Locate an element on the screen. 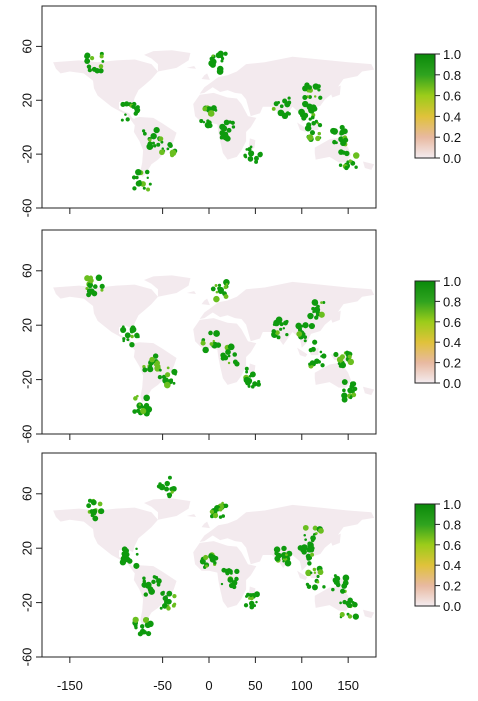 The width and height of the screenshot is (478, 701). hotspot-europe is located at coordinates (220, 290).